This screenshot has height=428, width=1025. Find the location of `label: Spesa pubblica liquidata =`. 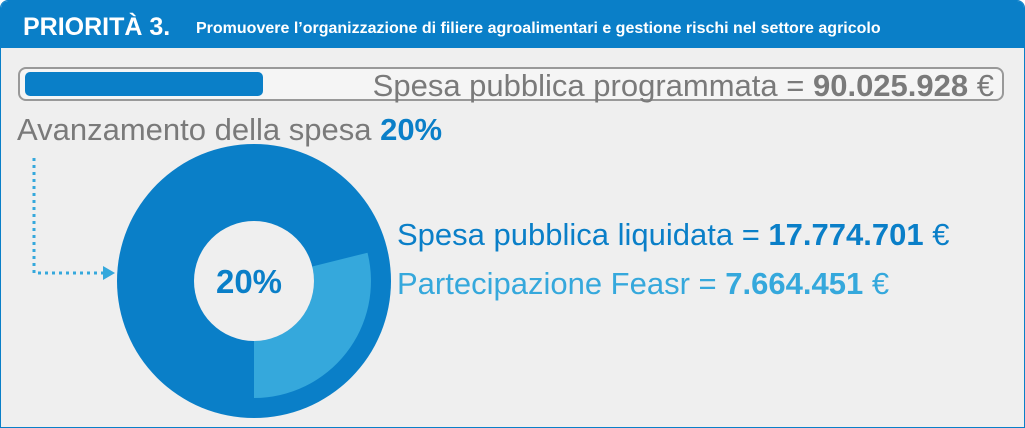

label: Spesa pubblica liquidata = is located at coordinates (578, 234).